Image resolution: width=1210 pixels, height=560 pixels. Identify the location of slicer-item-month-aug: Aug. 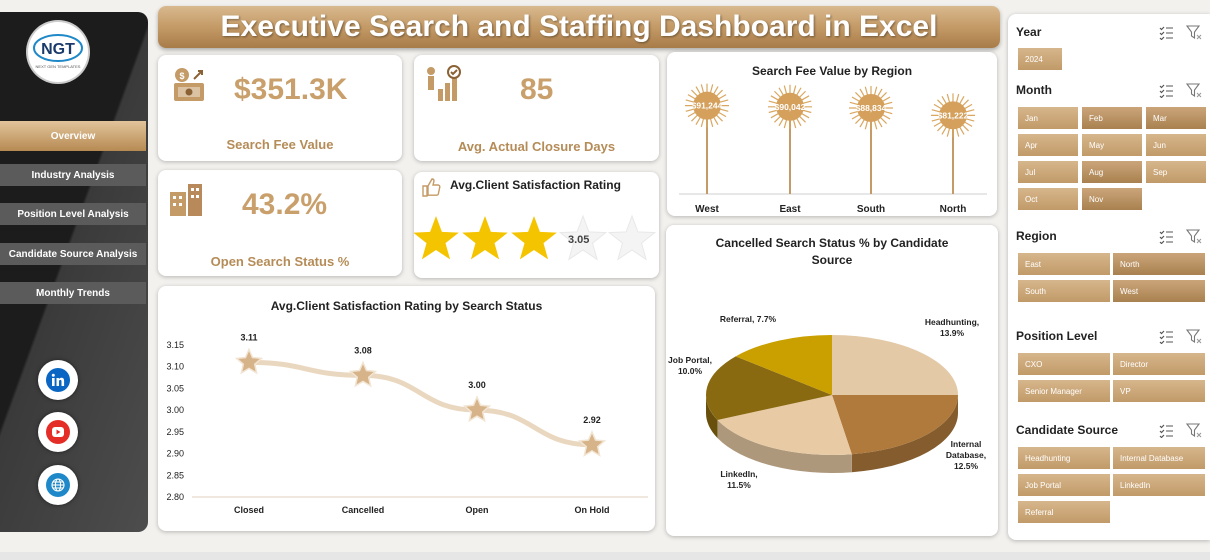
(1112, 172).